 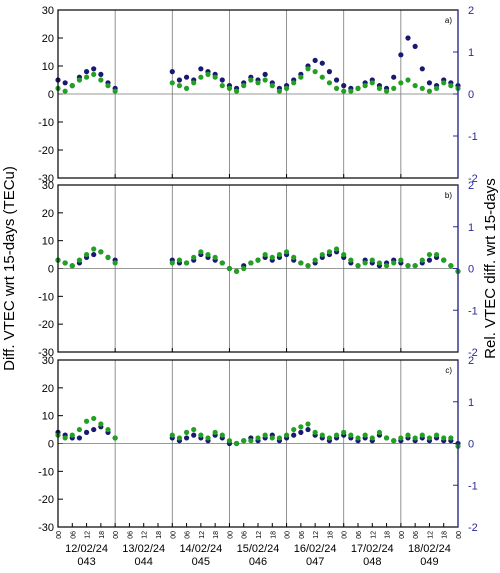 I want to click on y2-tick-label: -2, so click(x=473, y=528).